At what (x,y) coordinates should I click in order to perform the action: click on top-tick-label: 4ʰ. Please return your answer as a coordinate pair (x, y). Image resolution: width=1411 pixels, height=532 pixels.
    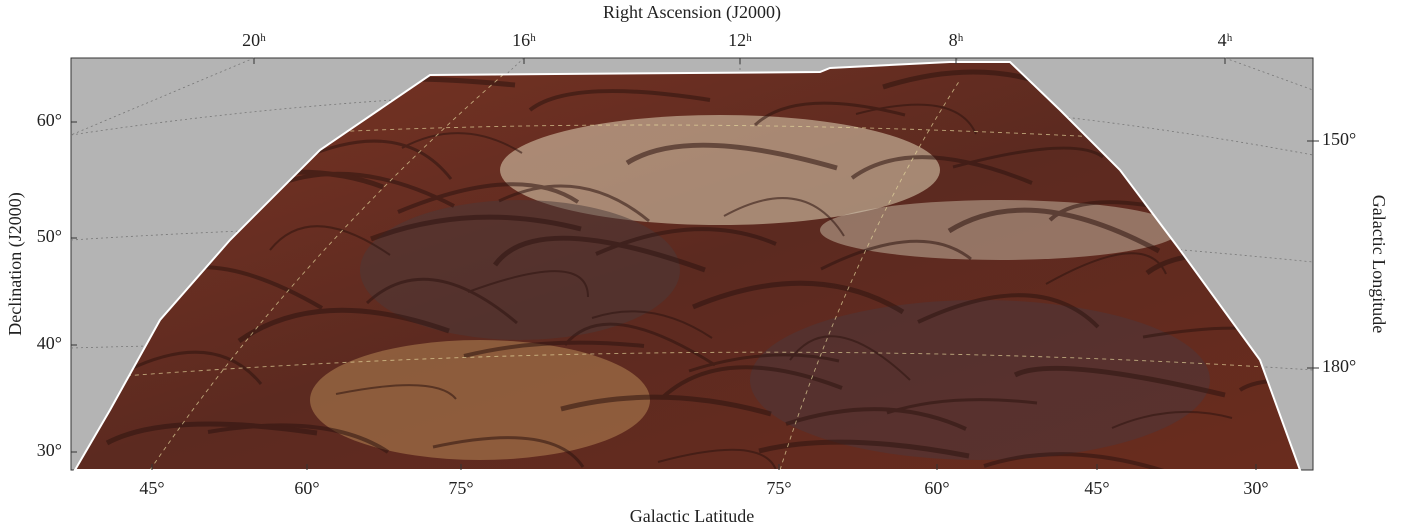
    Looking at the image, I should click on (1225, 40).